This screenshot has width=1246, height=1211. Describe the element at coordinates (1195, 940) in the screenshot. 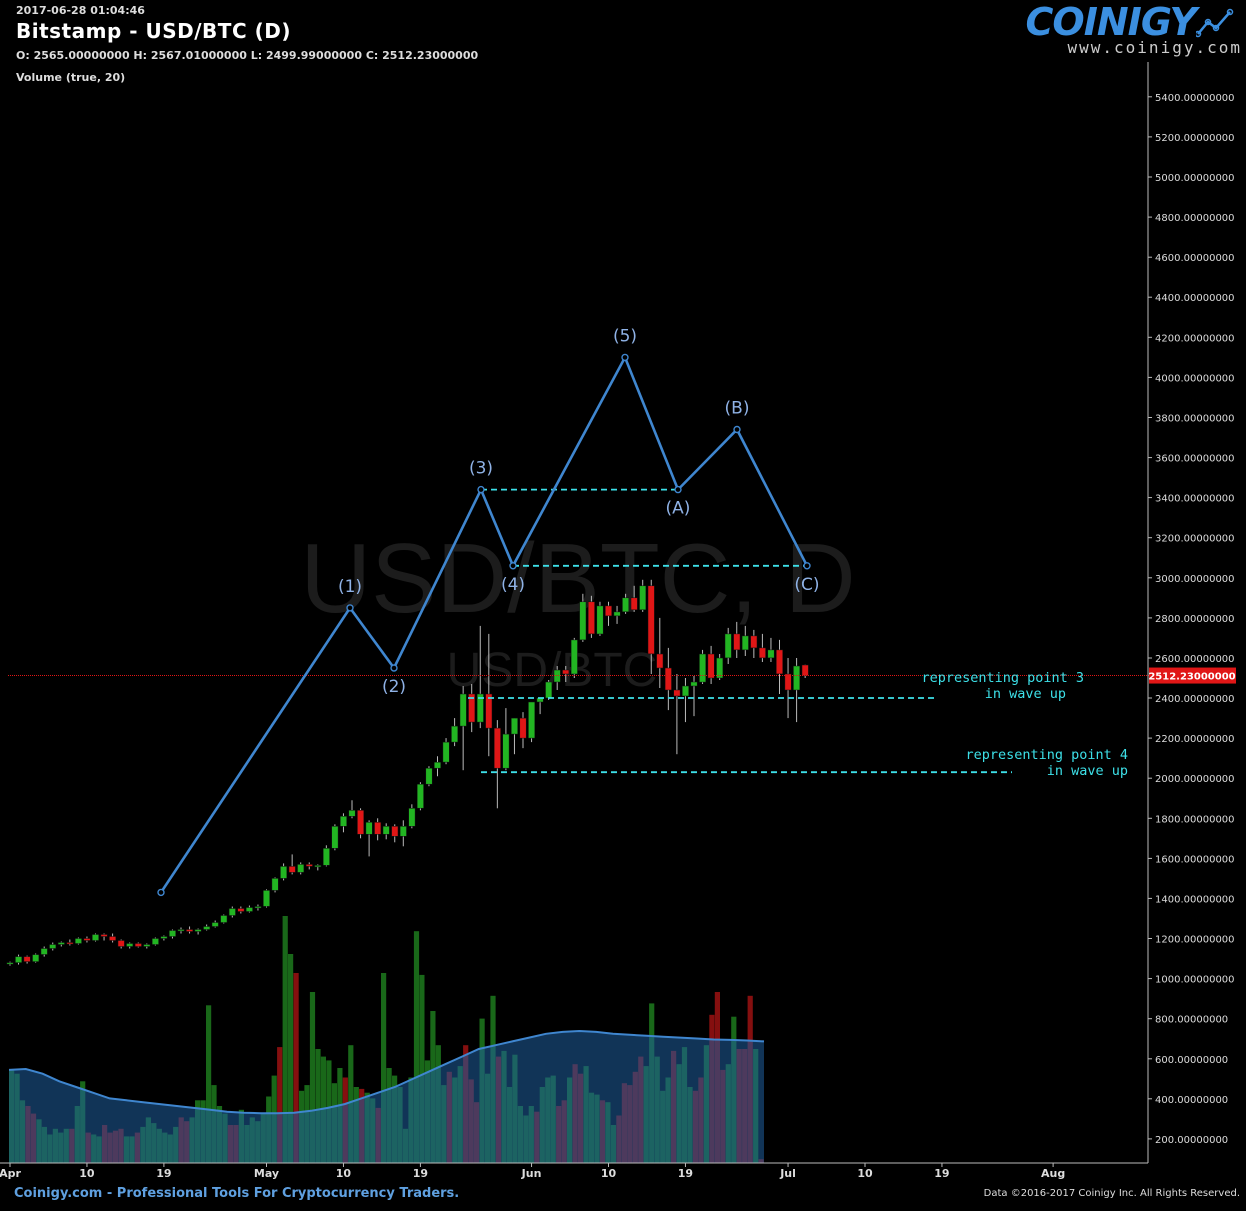

I see `y-tick-label: 1200.00000000` at that location.